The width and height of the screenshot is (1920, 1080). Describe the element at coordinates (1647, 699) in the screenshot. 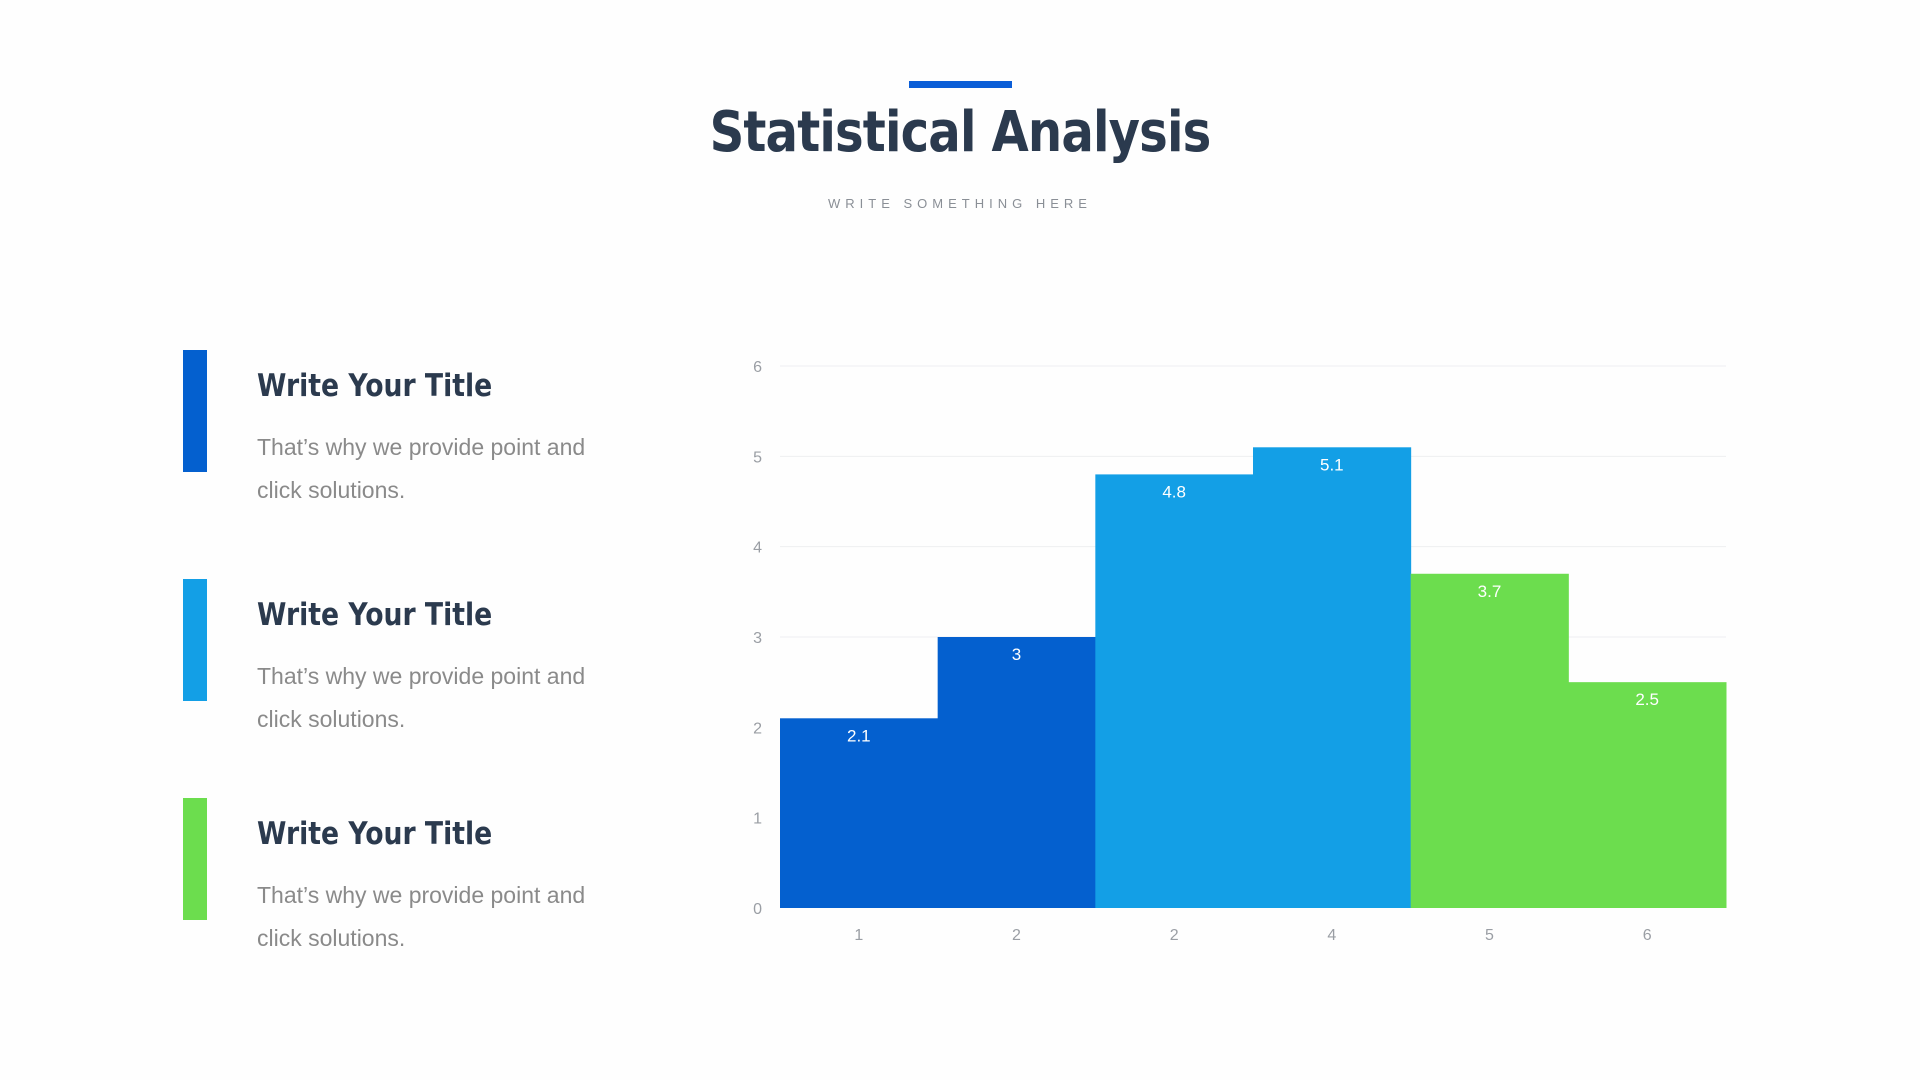

I see `data-label: 2.5` at that location.